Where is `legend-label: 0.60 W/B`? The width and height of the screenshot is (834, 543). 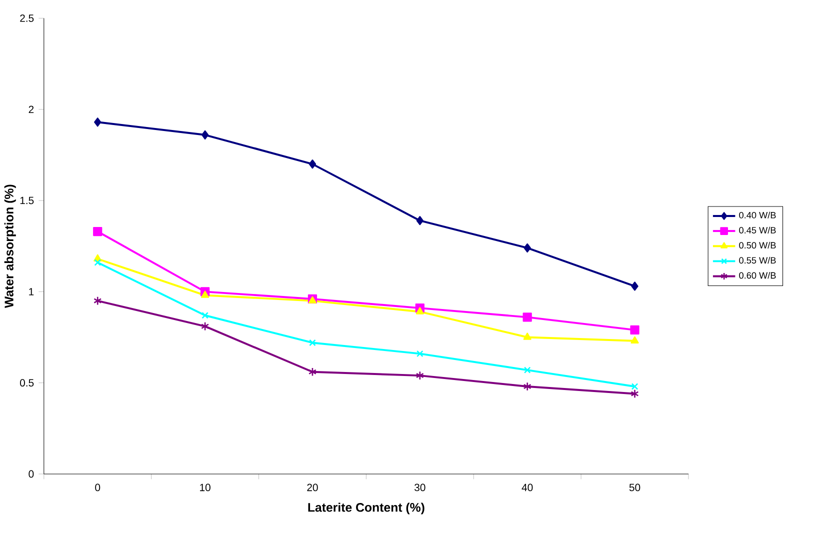 legend-label: 0.60 W/B is located at coordinates (757, 275).